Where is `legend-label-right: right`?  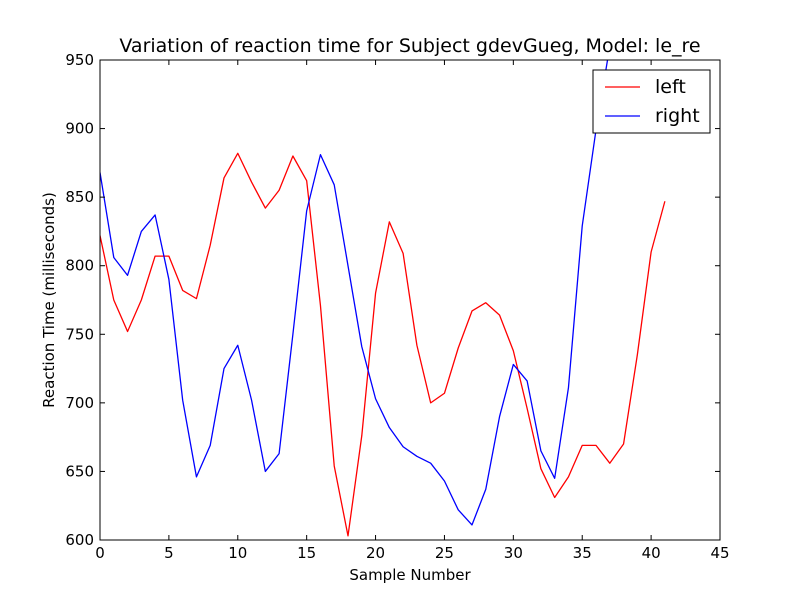
legend-label-right: right is located at coordinates (677, 116).